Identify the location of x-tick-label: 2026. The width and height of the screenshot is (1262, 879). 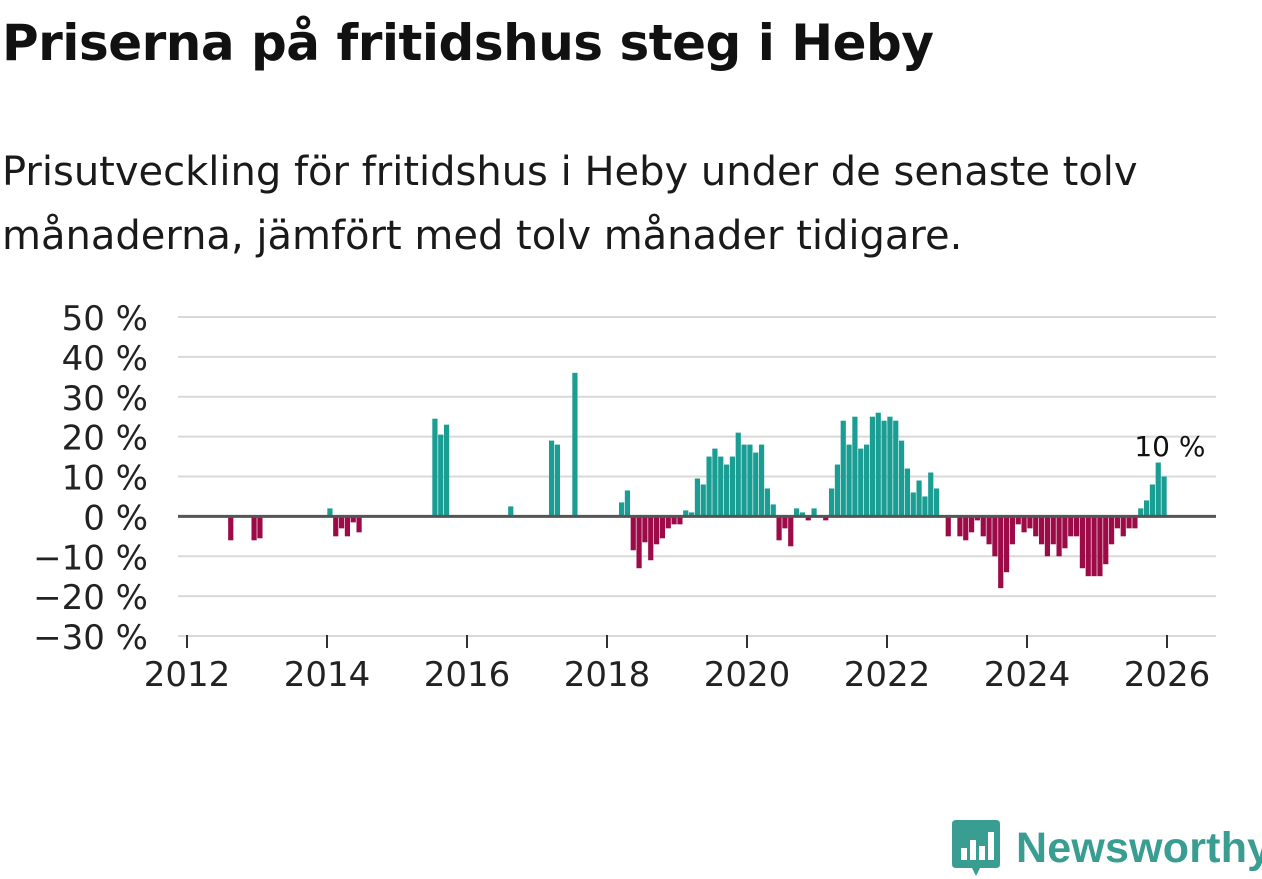
(1167, 675).